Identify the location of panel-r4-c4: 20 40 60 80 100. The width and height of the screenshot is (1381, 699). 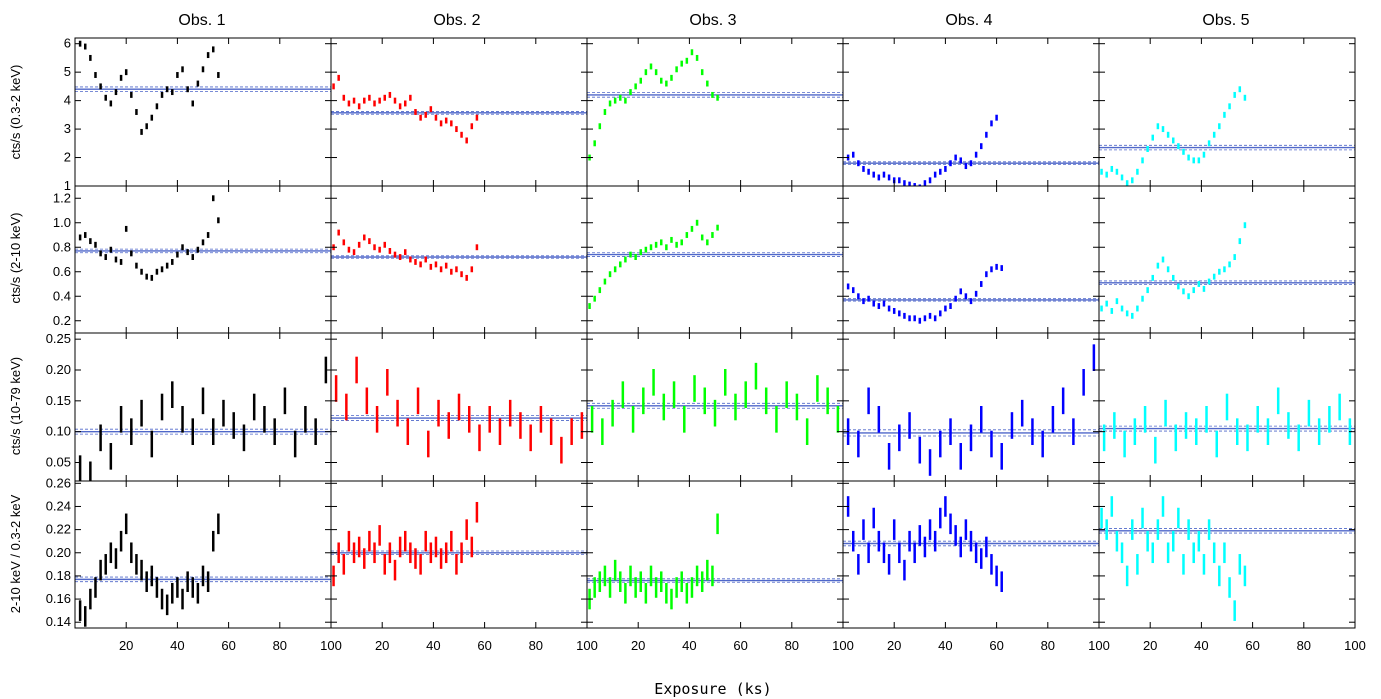
(976, 566).